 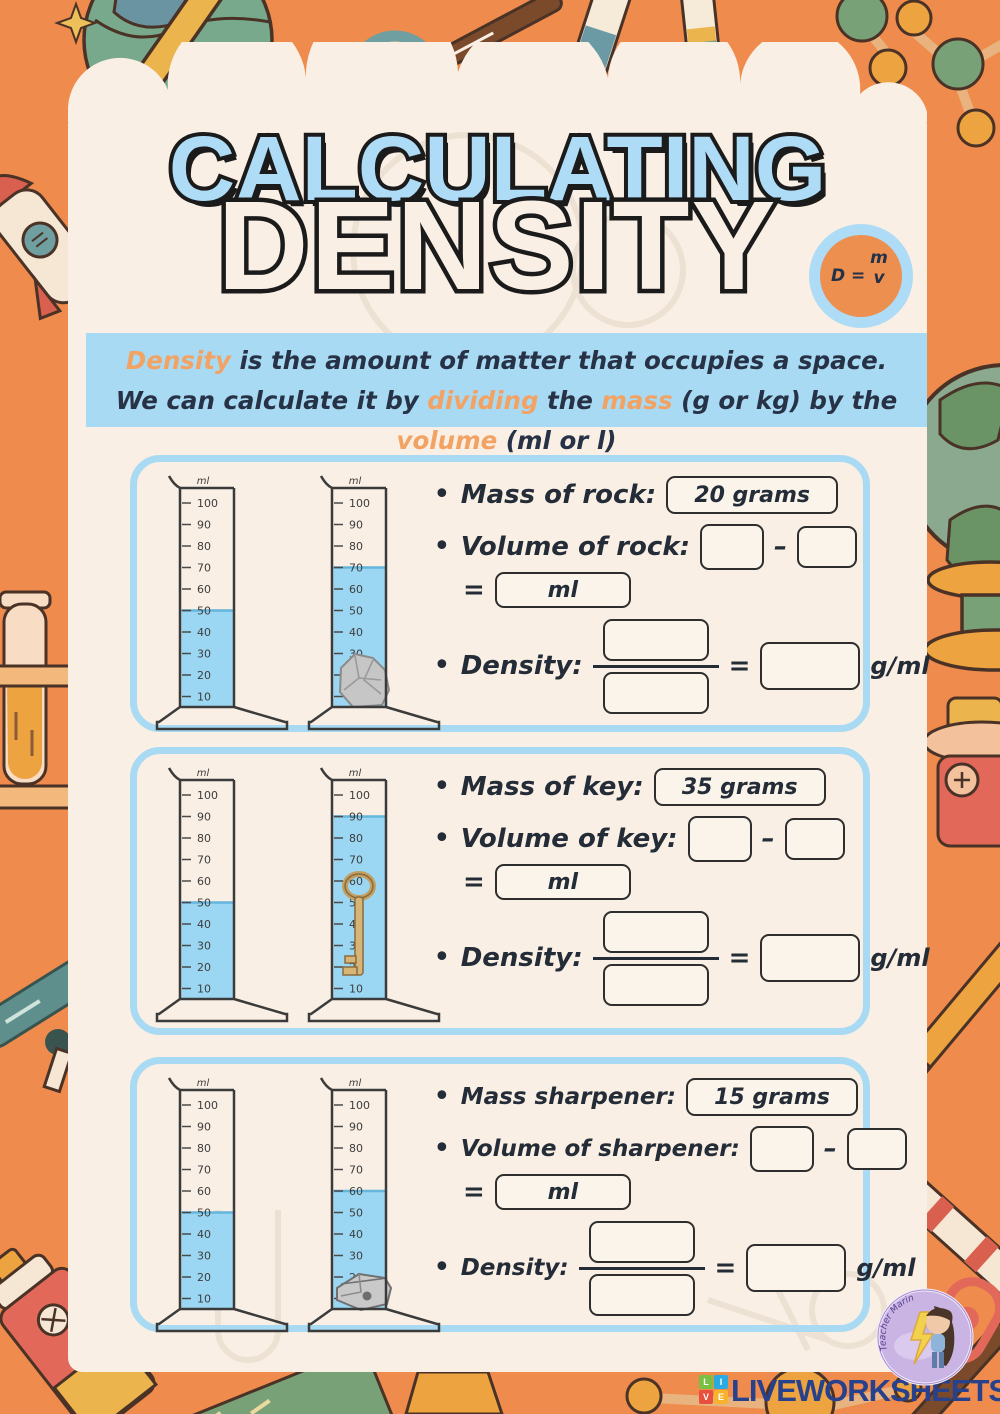 What do you see at coordinates (879, 278) in the screenshot?
I see `formula-denominator: v` at bounding box center [879, 278].